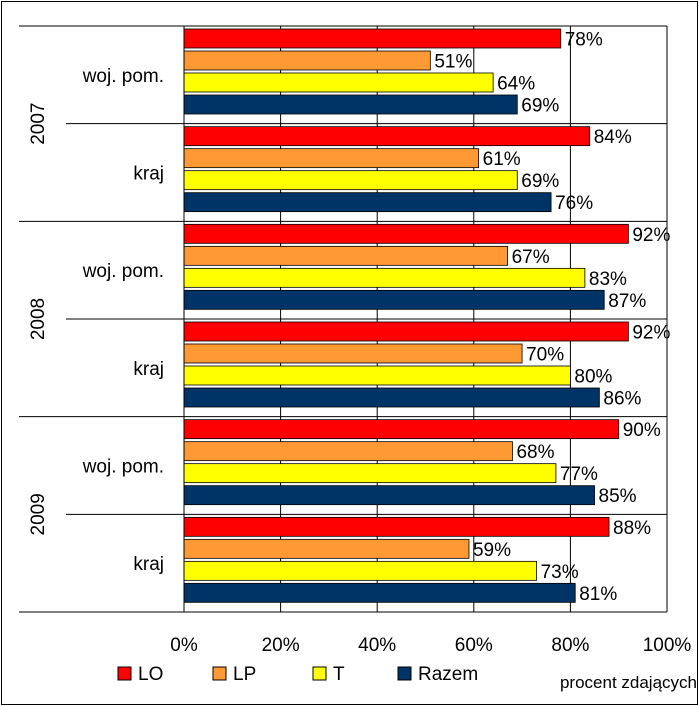 The width and height of the screenshot is (699, 706). I want to click on data-label: 88%, so click(632, 528).